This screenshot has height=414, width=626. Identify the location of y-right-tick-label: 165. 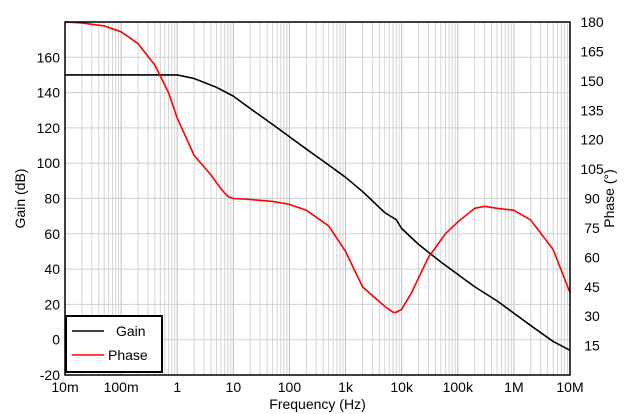
(592, 51).